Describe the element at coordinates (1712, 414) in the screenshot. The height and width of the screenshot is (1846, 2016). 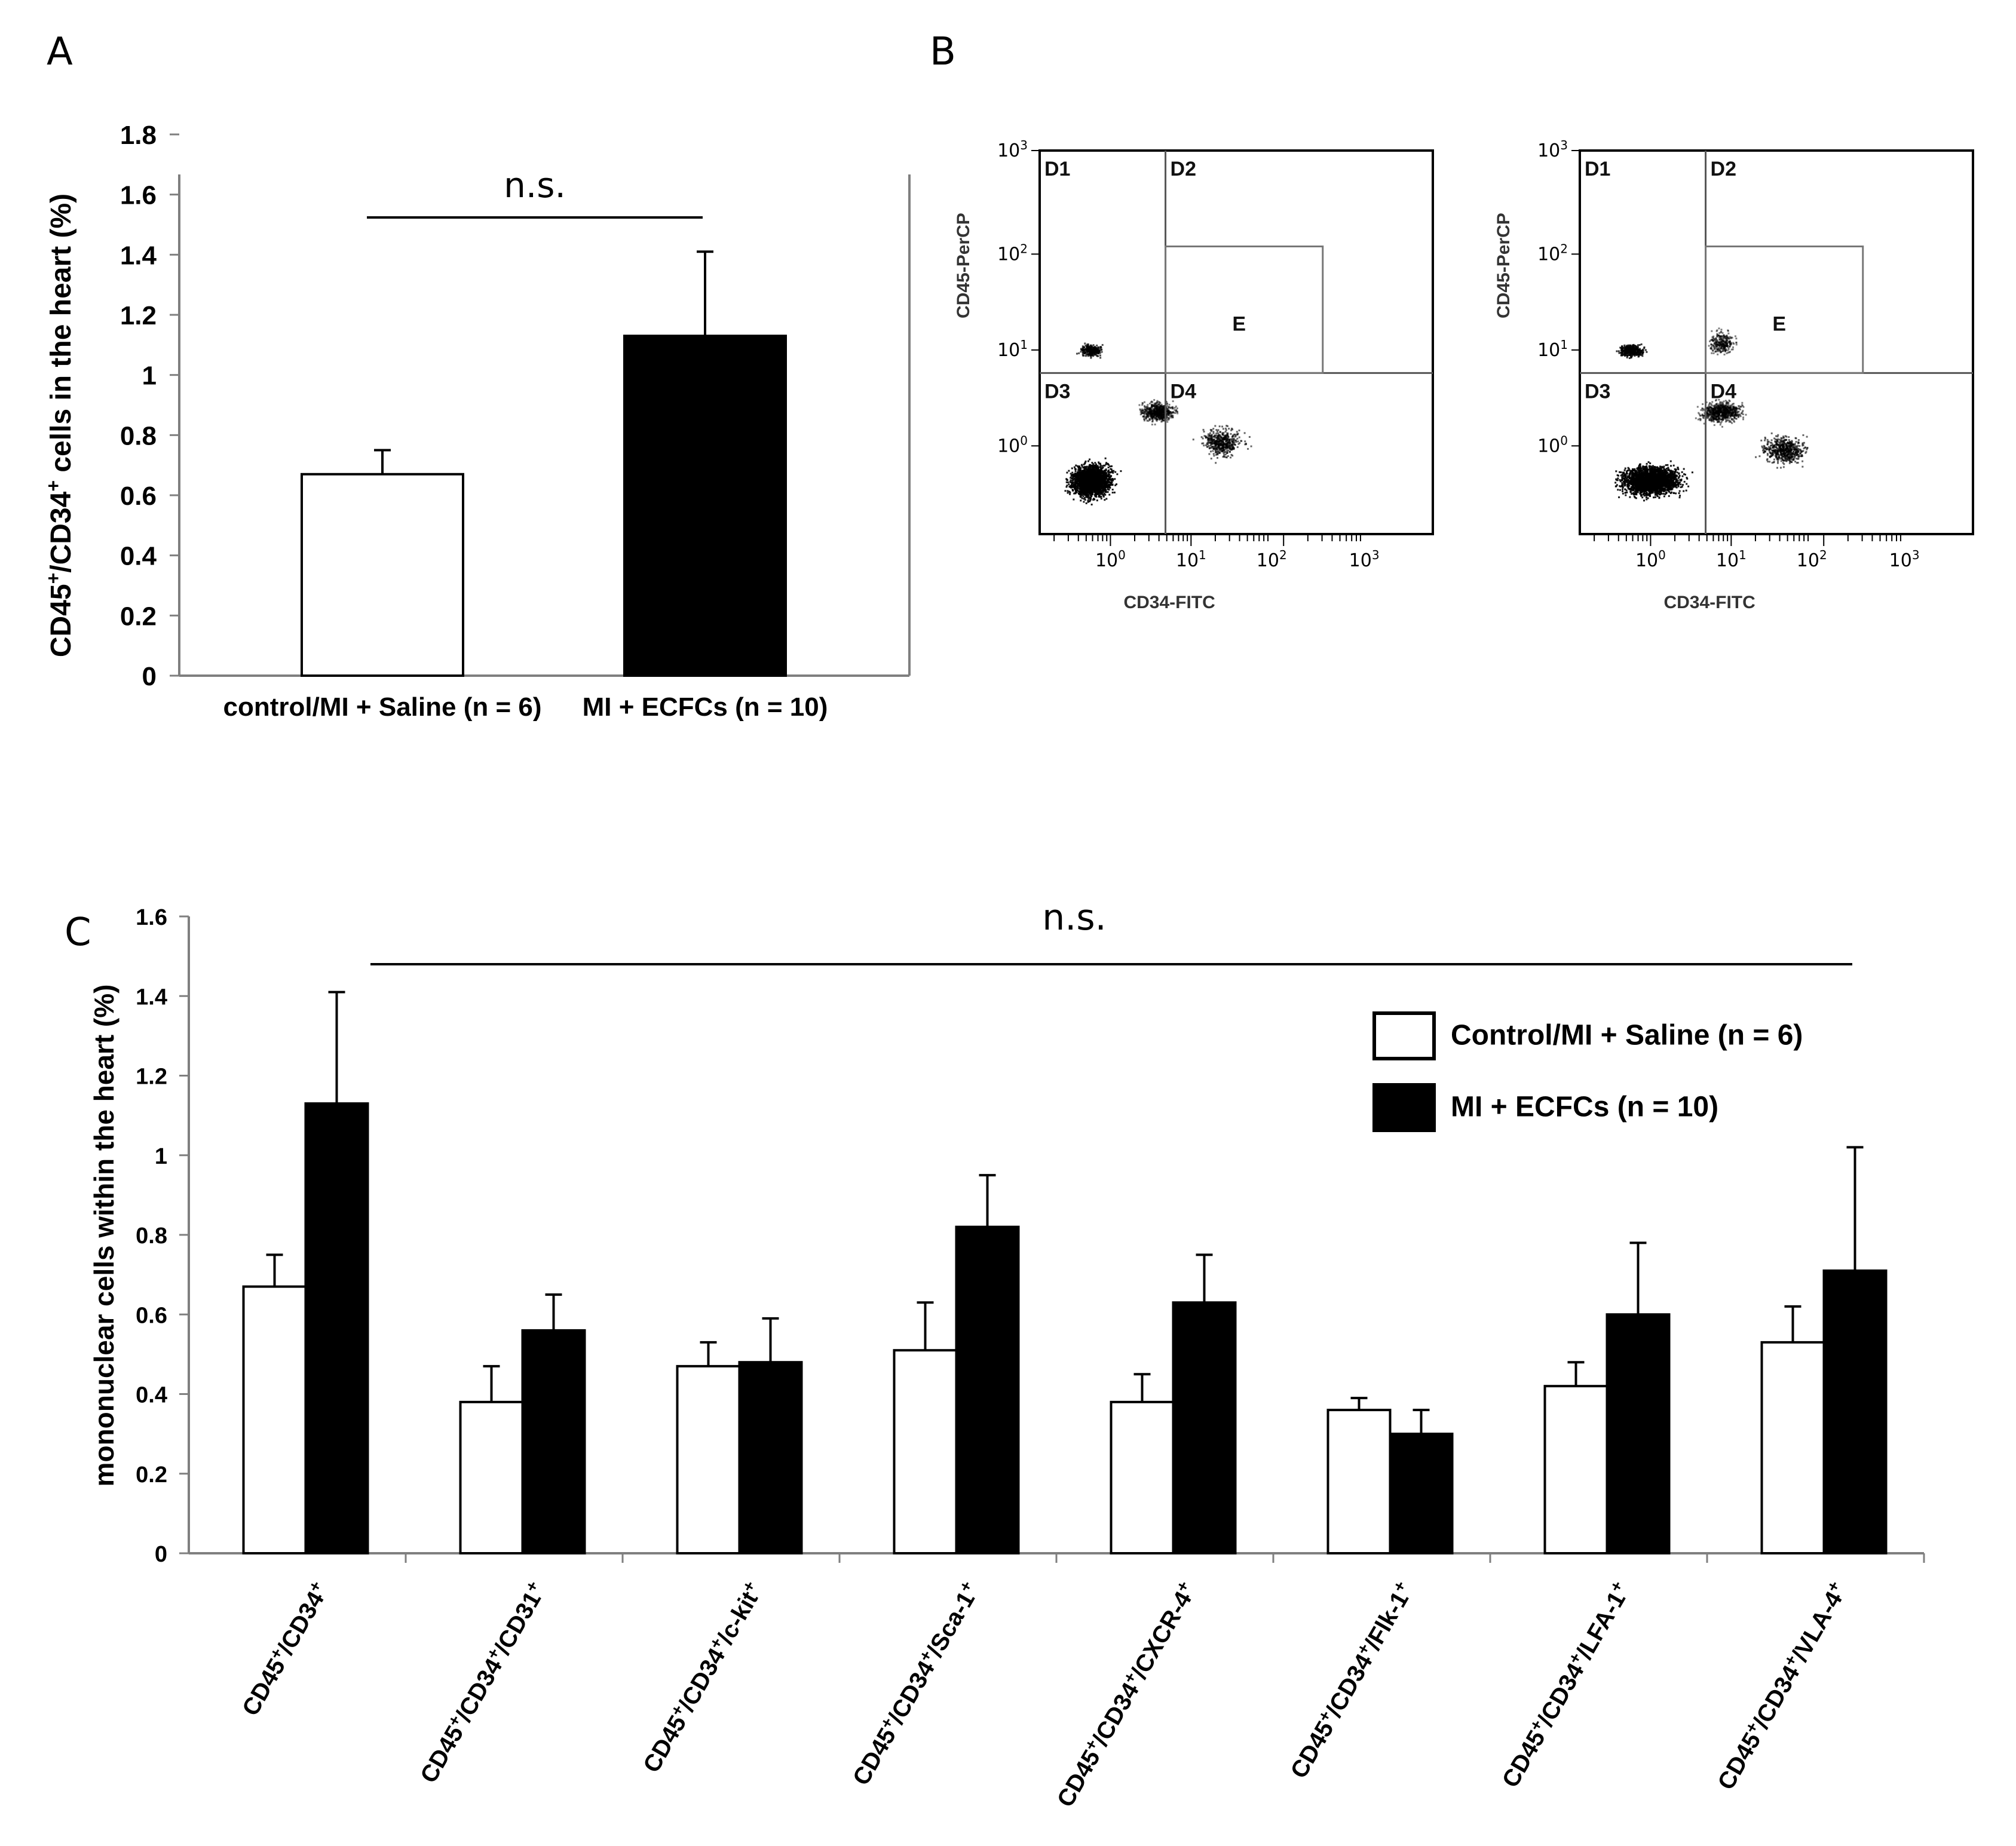
I see `flow-plot-right-events` at that location.